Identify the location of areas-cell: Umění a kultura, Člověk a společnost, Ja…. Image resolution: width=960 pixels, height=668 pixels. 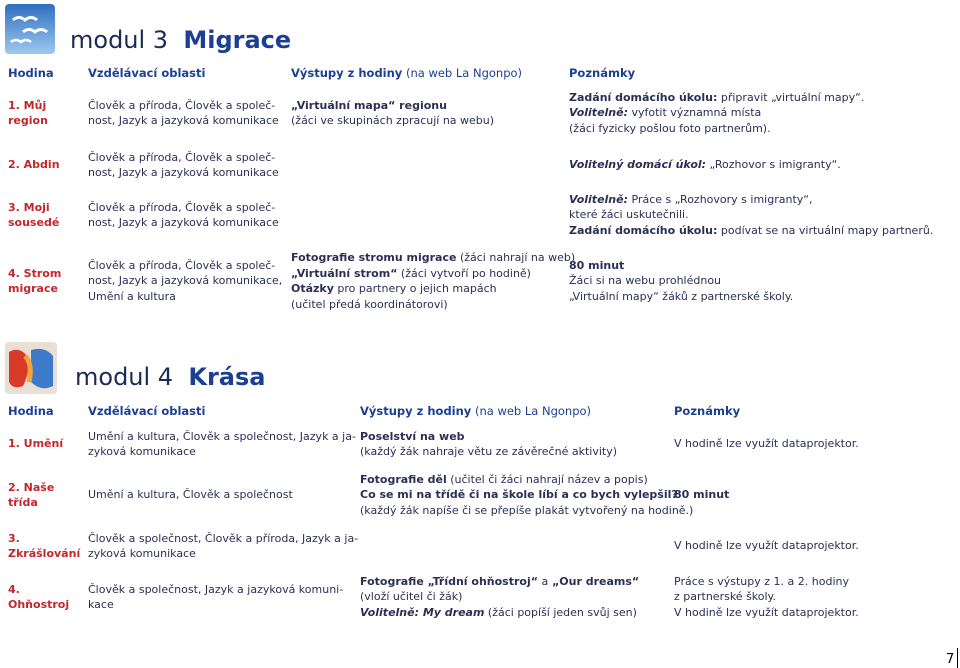
(222, 444).